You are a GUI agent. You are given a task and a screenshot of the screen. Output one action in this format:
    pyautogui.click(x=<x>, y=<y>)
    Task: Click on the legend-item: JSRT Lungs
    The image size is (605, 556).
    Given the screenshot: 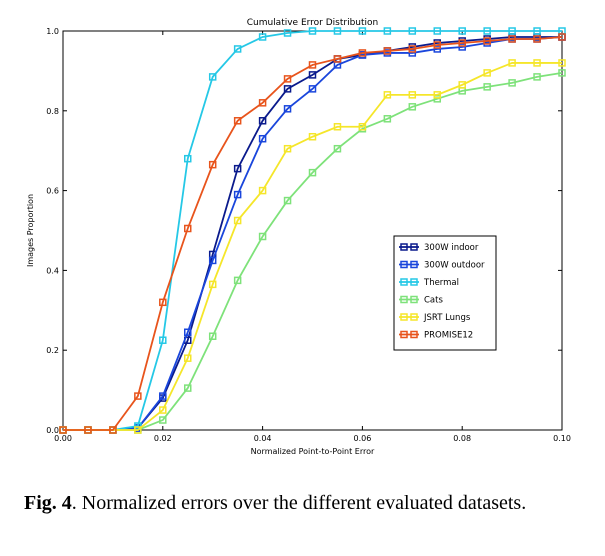 What is the action you would take?
    pyautogui.click(x=435, y=318)
    